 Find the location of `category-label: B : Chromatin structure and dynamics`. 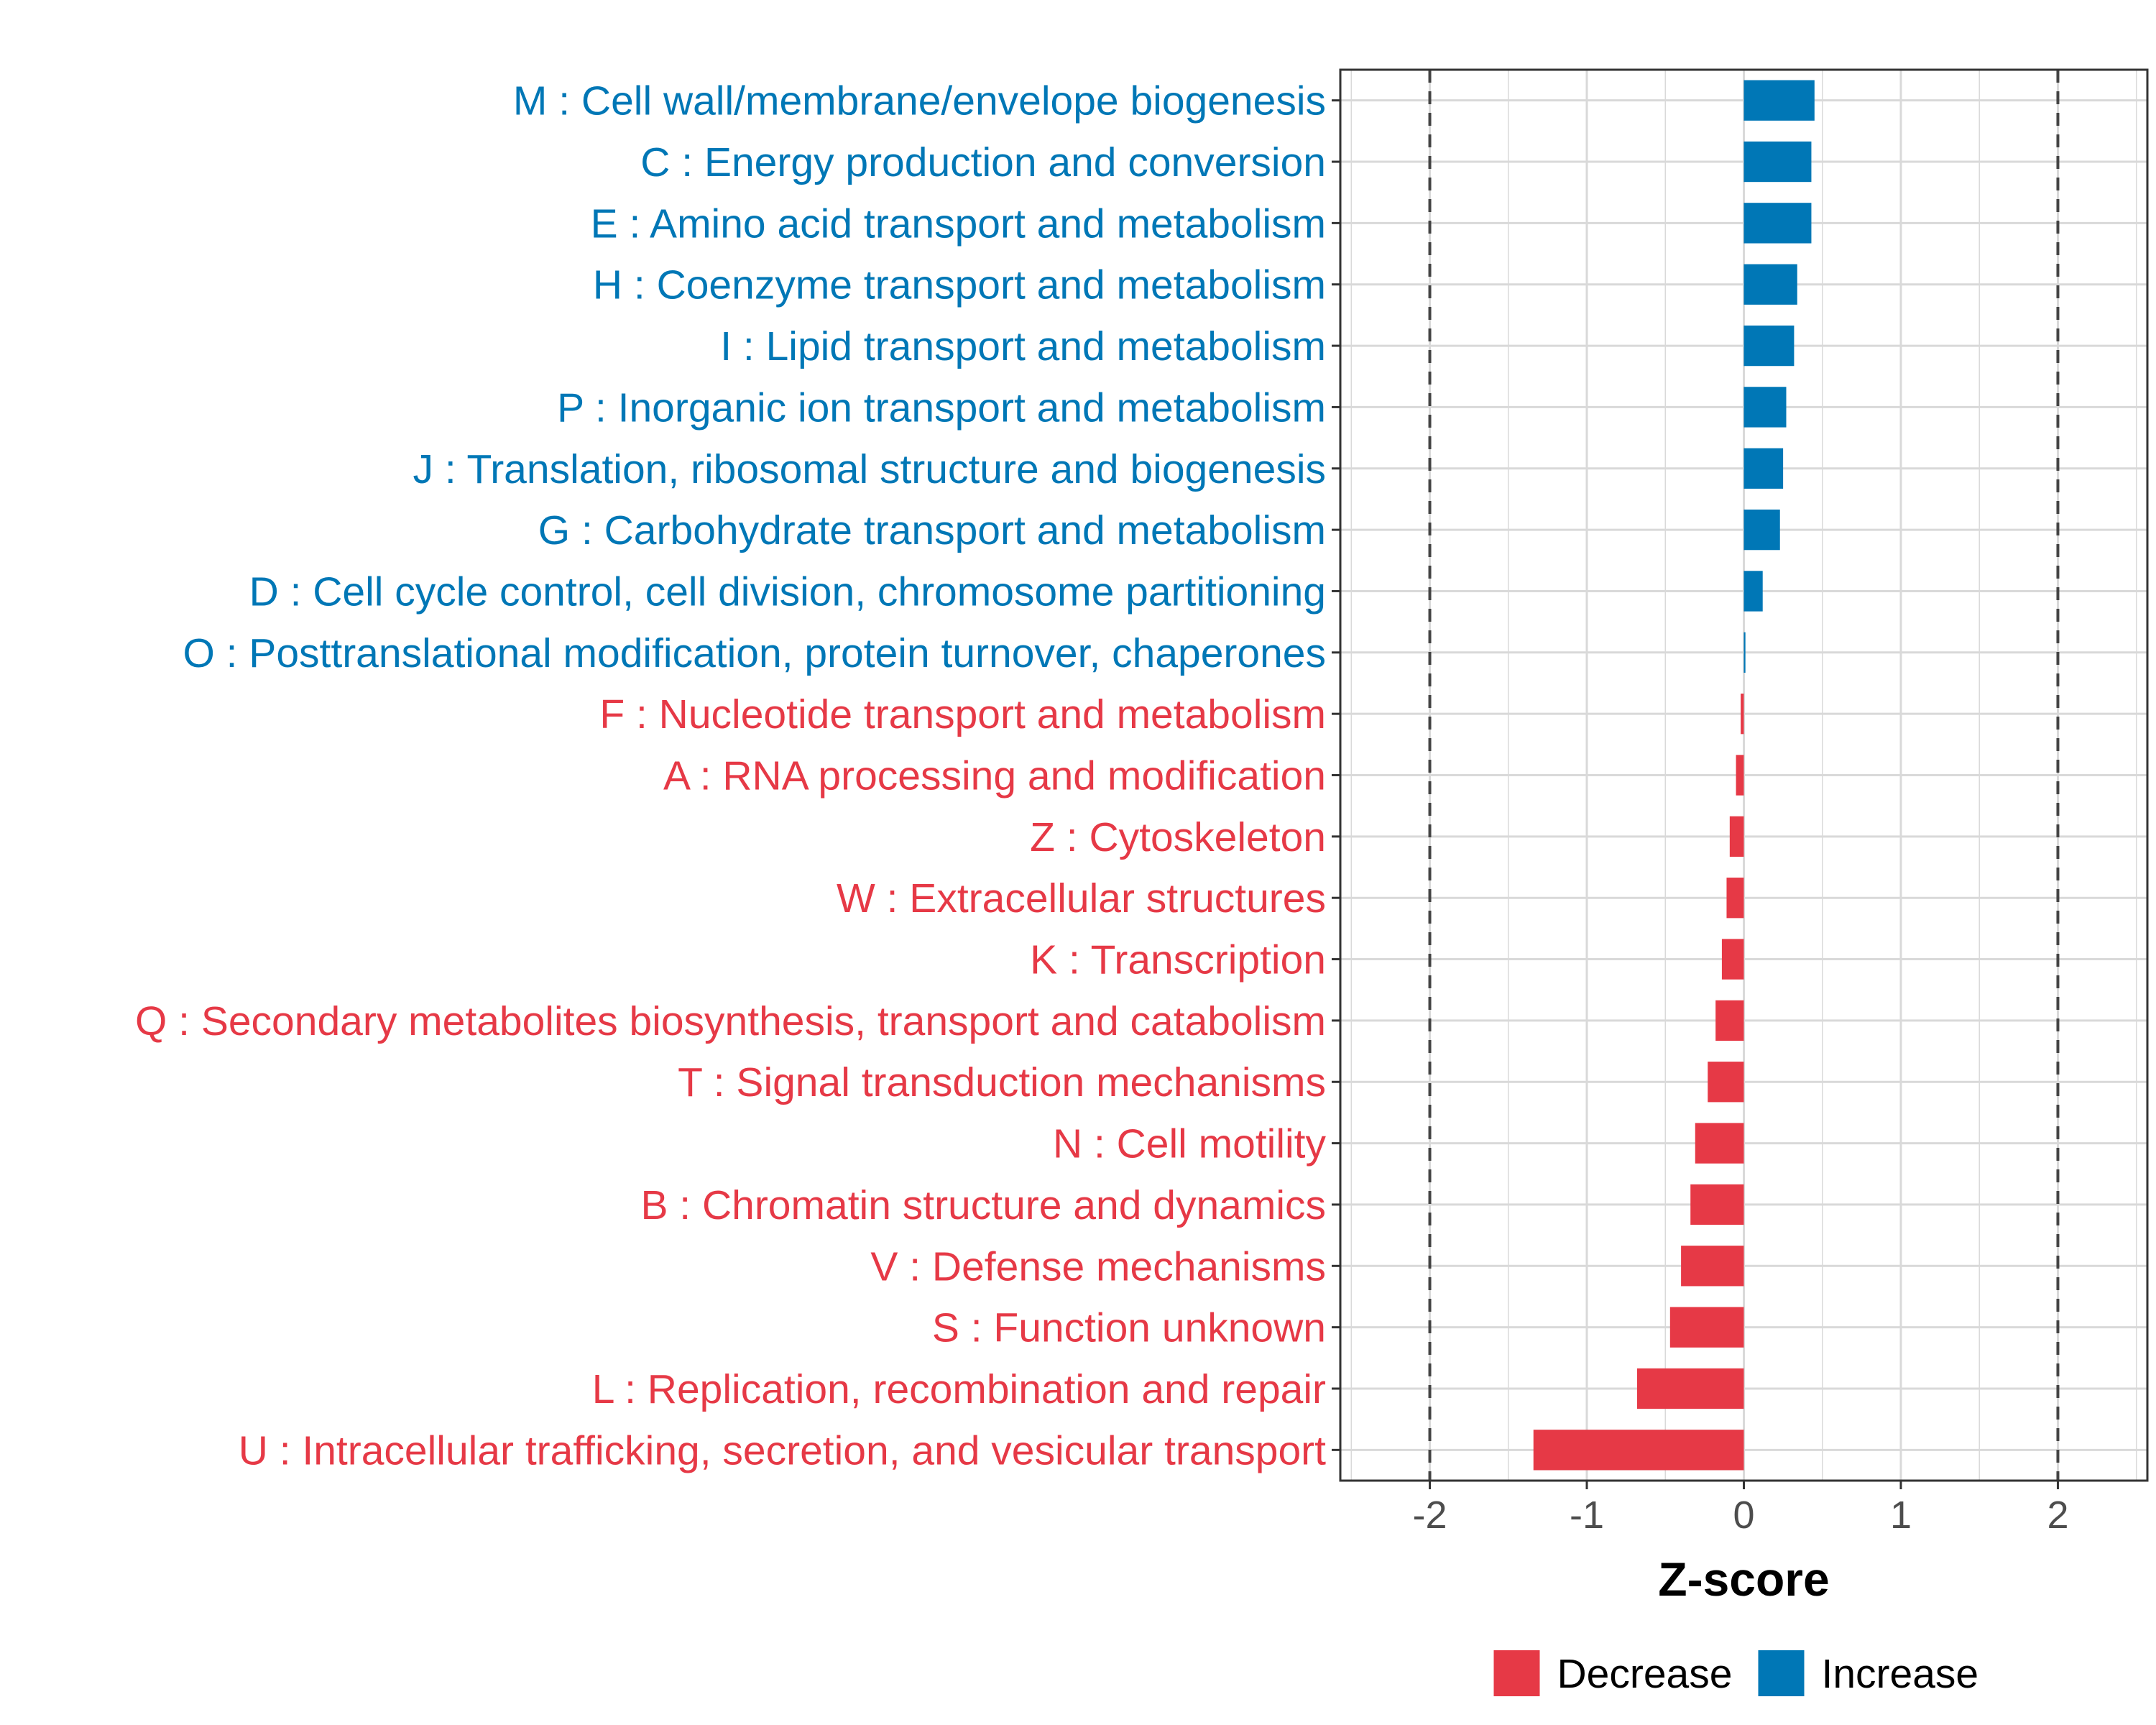

category-label: B : Chromatin structure and dynamics is located at coordinates (983, 1205).